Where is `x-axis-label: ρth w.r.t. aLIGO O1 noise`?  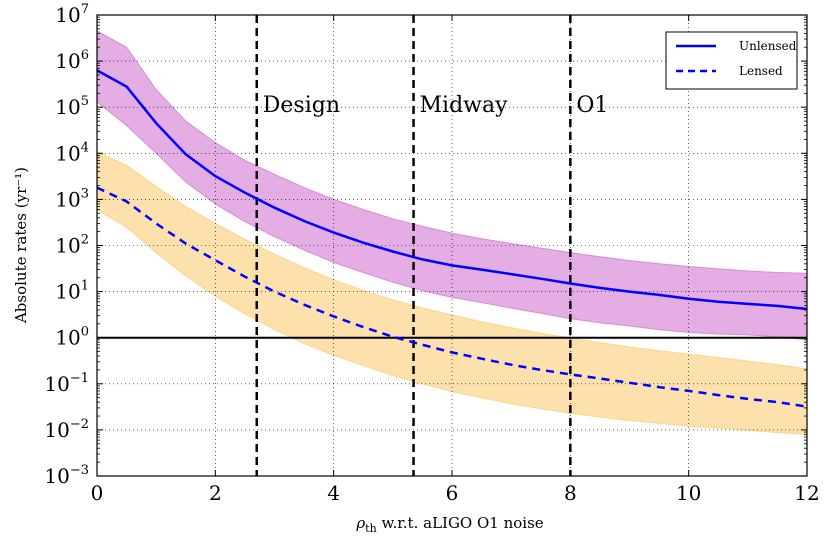 x-axis-label: ρth w.r.t. aLIGO O1 noise is located at coordinates (449, 524).